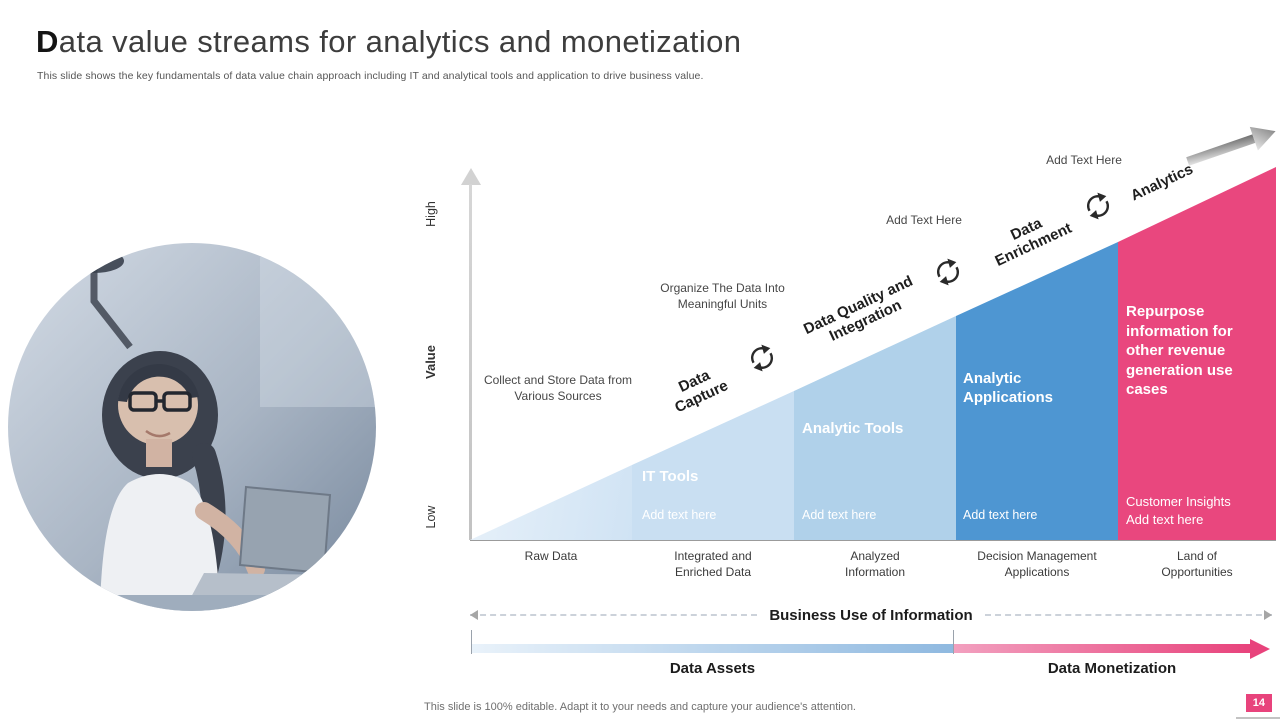 This screenshot has height=720, width=1280. What do you see at coordinates (1033, 242) in the screenshot?
I see `process-label-data-enrichment: Data Enrichment` at bounding box center [1033, 242].